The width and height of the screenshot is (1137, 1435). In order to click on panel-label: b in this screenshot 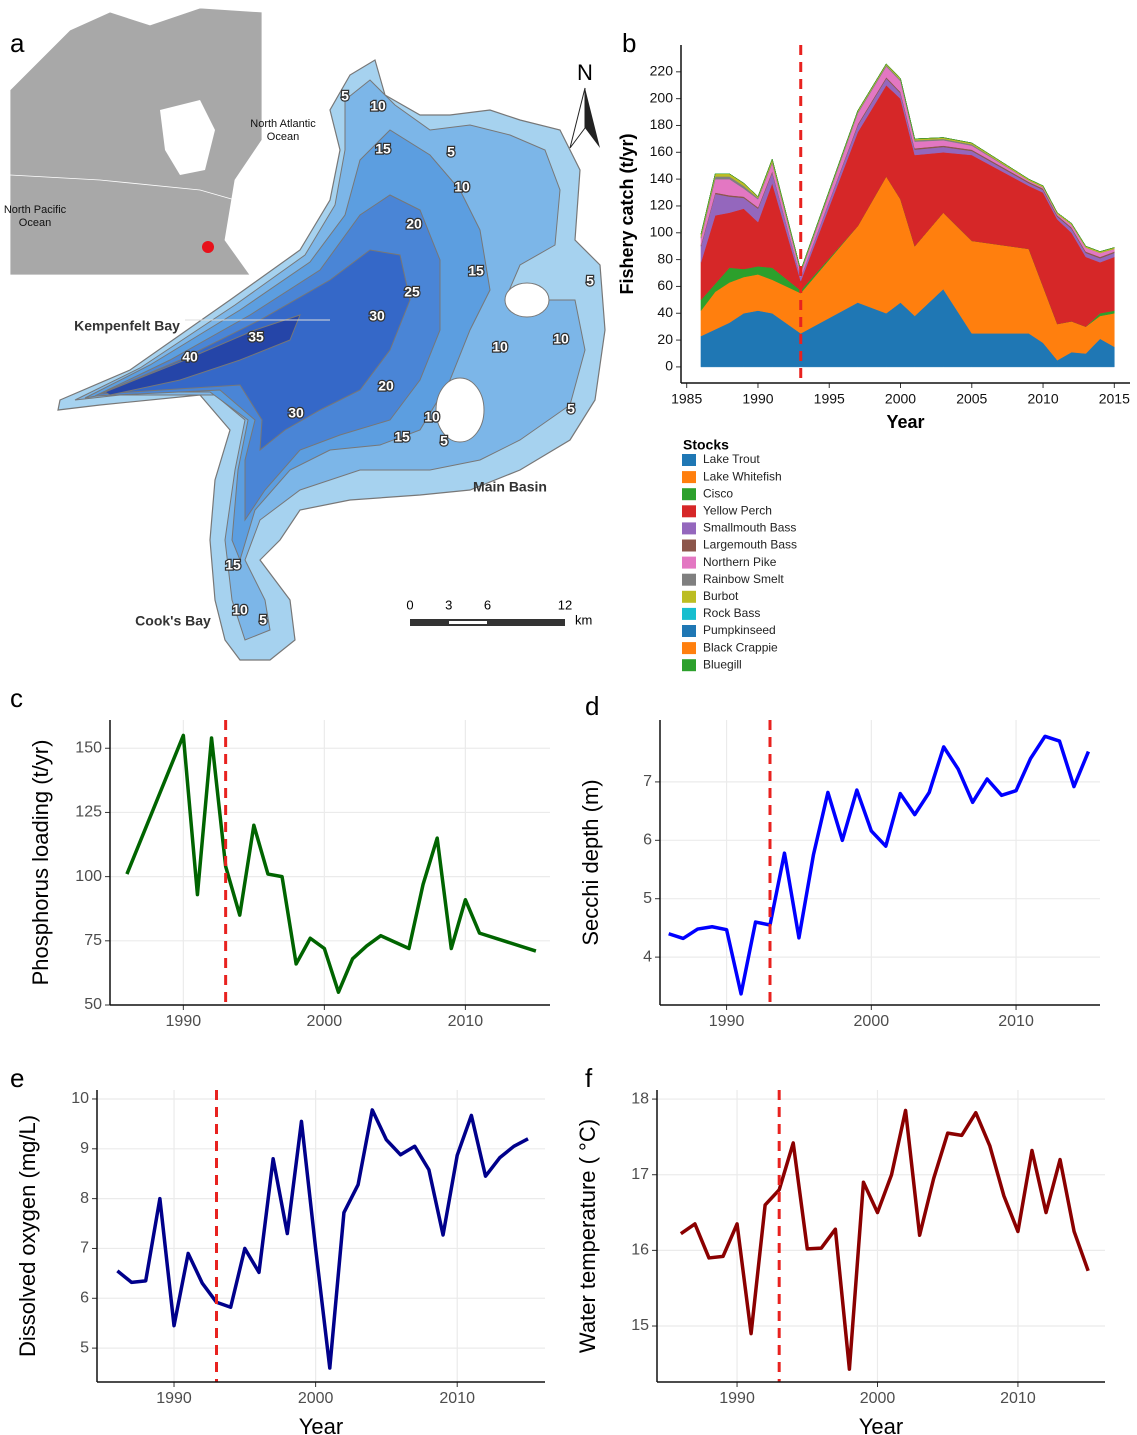, I will do `click(629, 43)`.